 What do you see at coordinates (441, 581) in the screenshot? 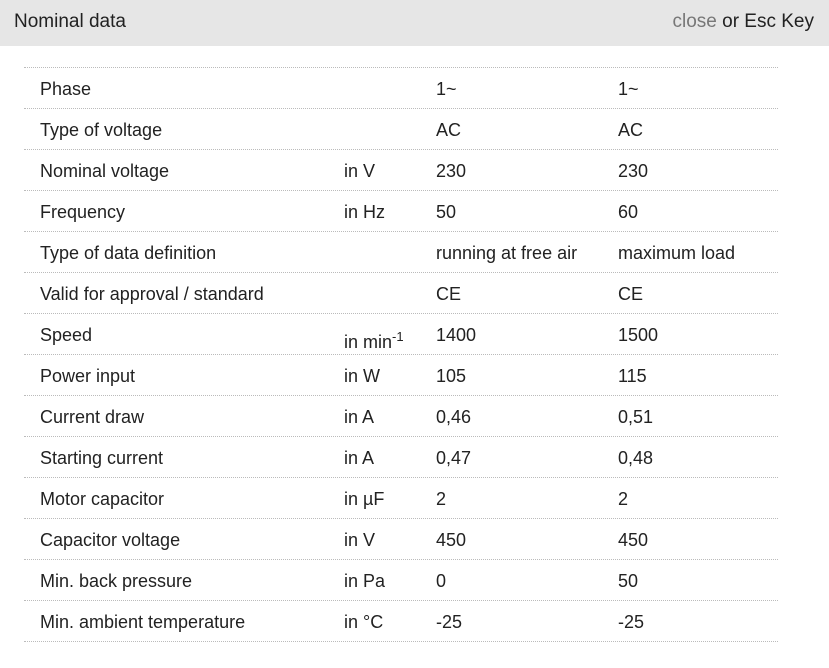
I see `row-value: 0` at bounding box center [441, 581].